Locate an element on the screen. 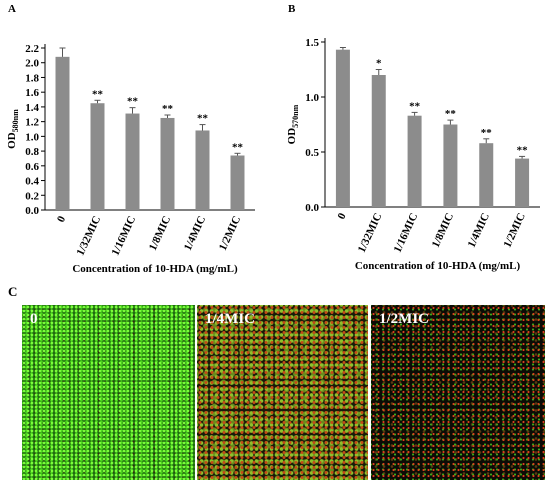  y-tick-label: 1.2 is located at coordinates (32, 123).